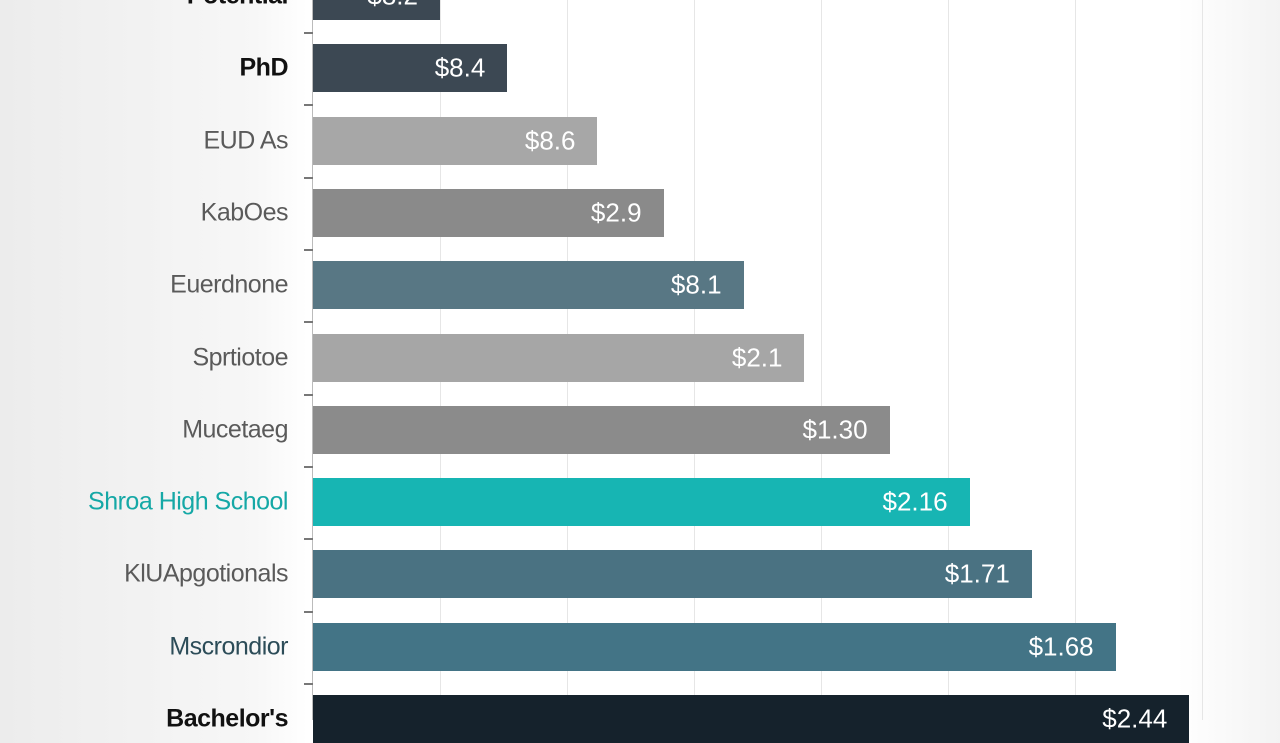 This screenshot has height=743, width=1280. What do you see at coordinates (757, 357) in the screenshot?
I see `value-label: $2.1` at bounding box center [757, 357].